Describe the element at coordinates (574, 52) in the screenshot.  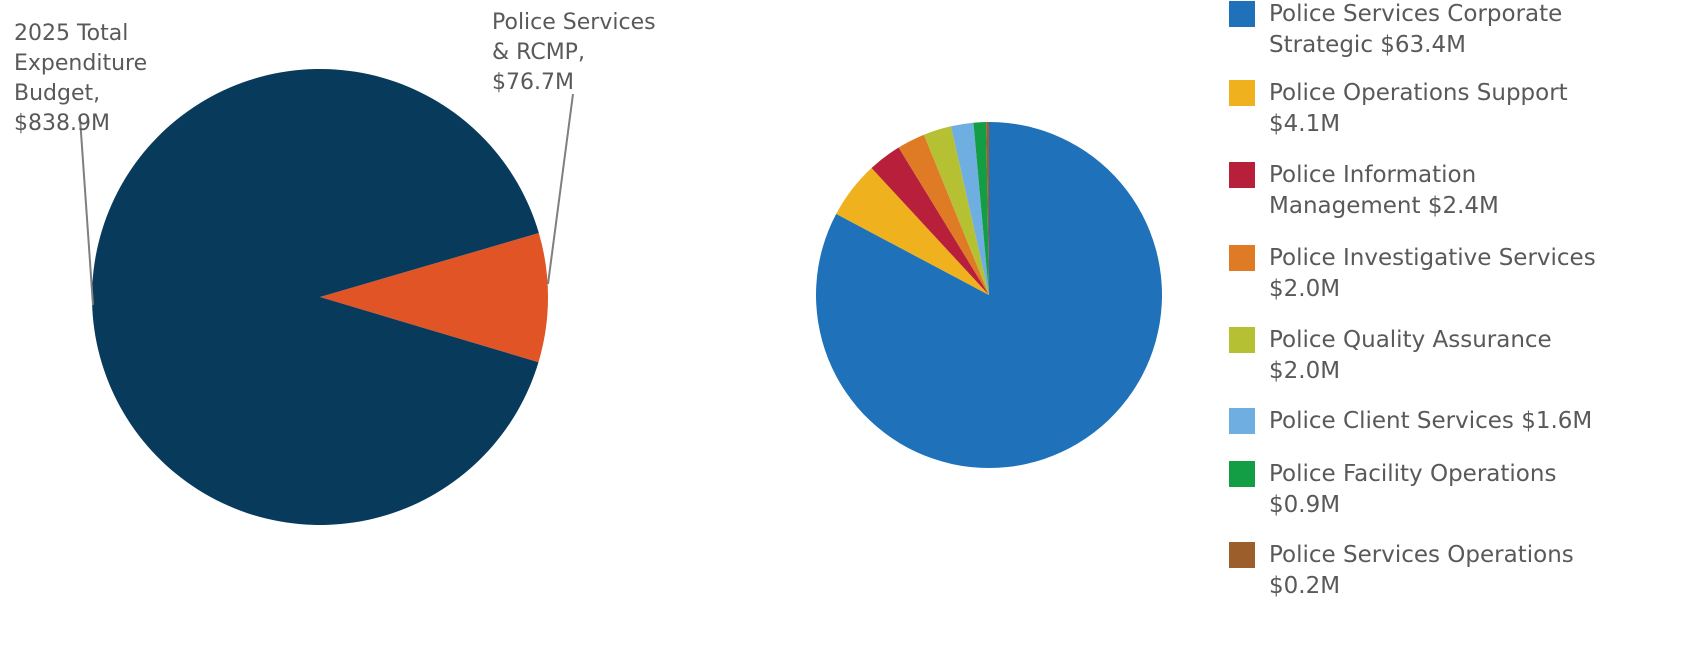
I see `pie-label-police-services-rcmp-76-7m: Police Services & RCMP, $76.7M` at that location.